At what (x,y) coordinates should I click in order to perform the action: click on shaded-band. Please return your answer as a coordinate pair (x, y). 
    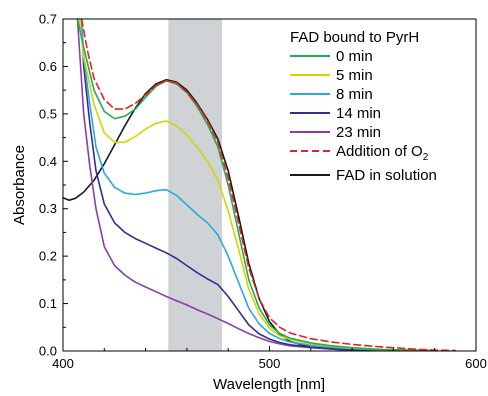
    Looking at the image, I should click on (195, 185).